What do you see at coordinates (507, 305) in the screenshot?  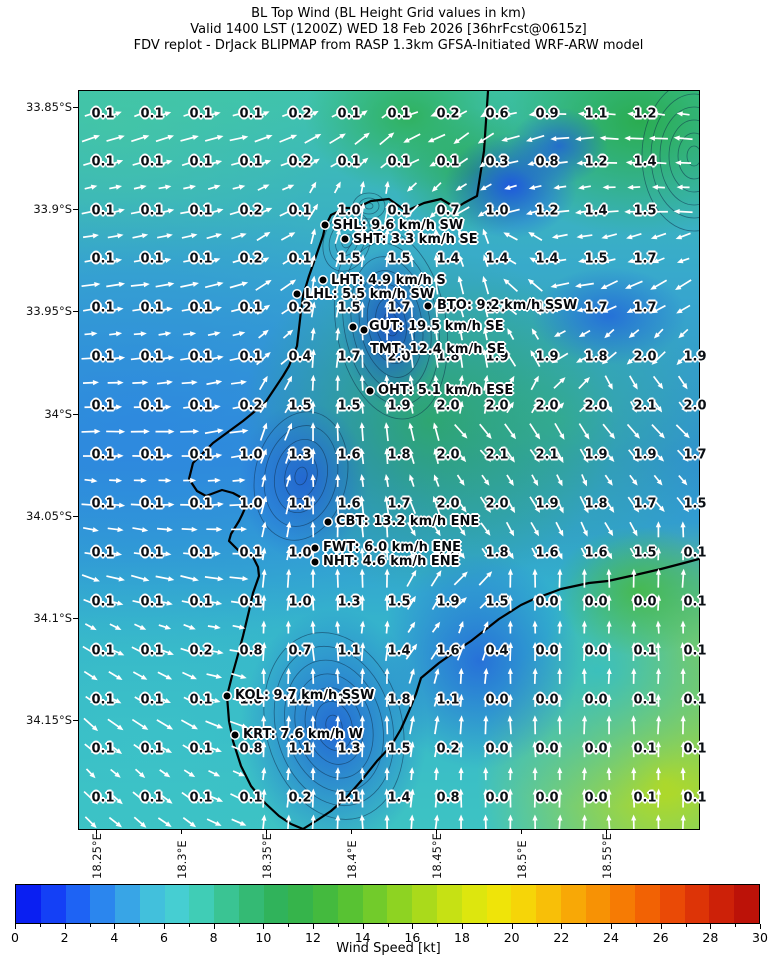 I see `station-label-bto: BTO: 9.2 km/h SSW` at bounding box center [507, 305].